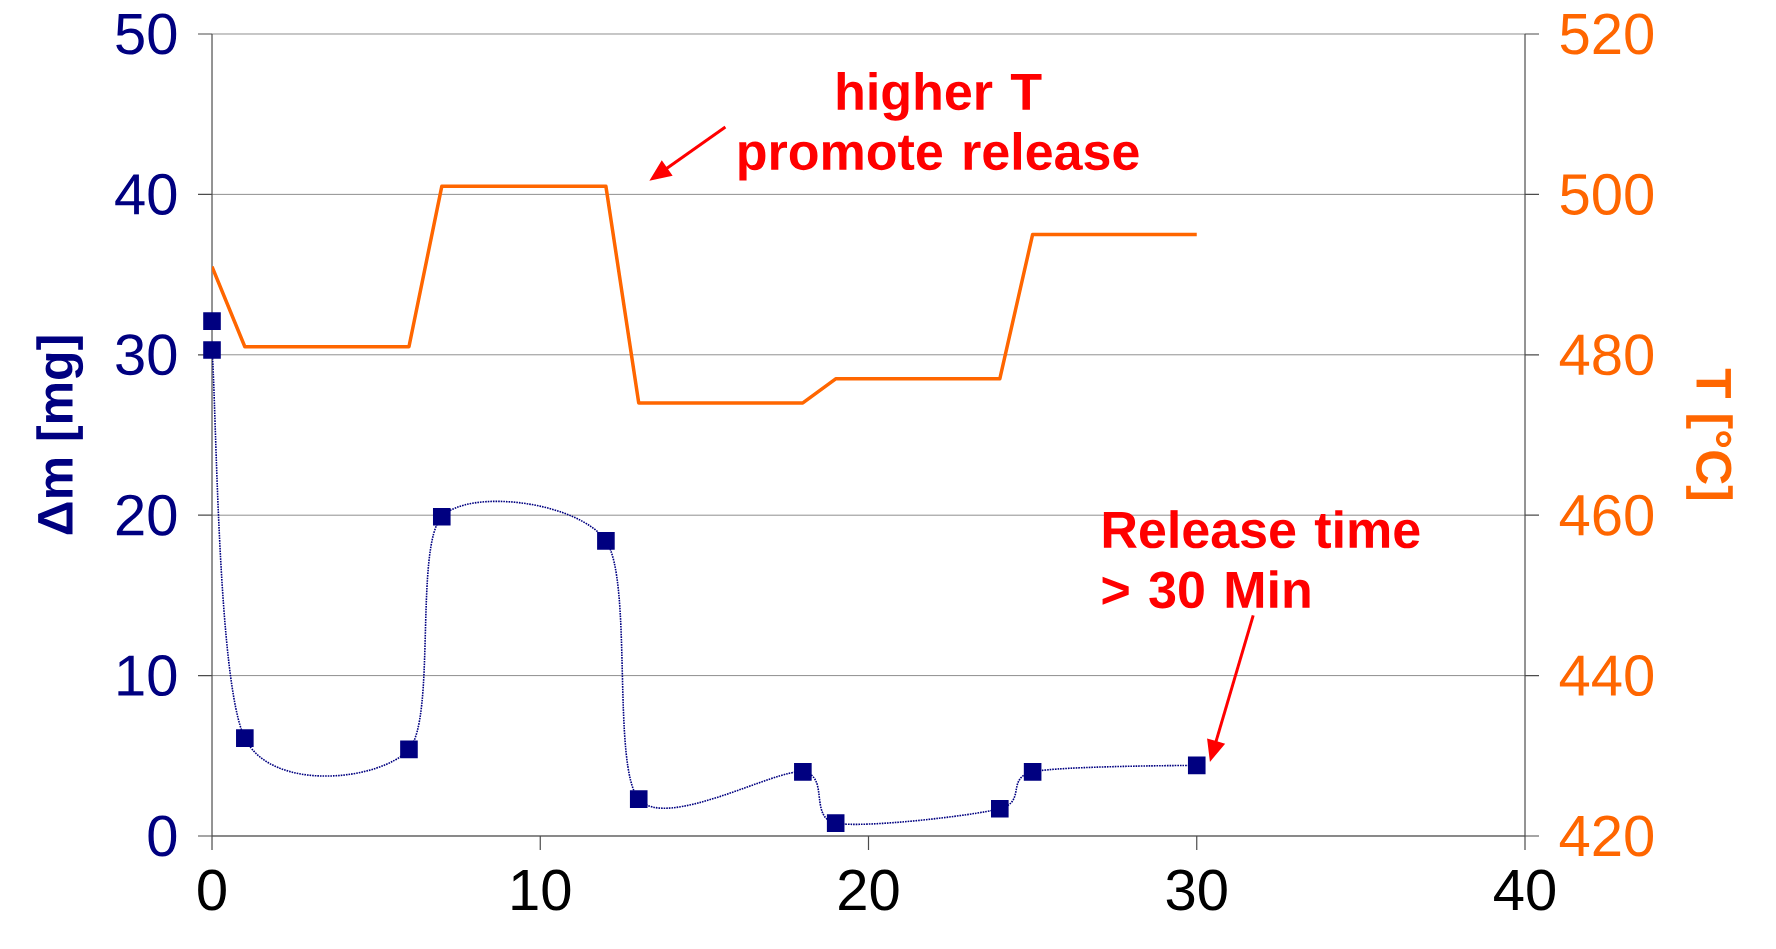  Describe the element at coordinates (162, 836) in the screenshot. I see `y-tick-label: 0` at that location.